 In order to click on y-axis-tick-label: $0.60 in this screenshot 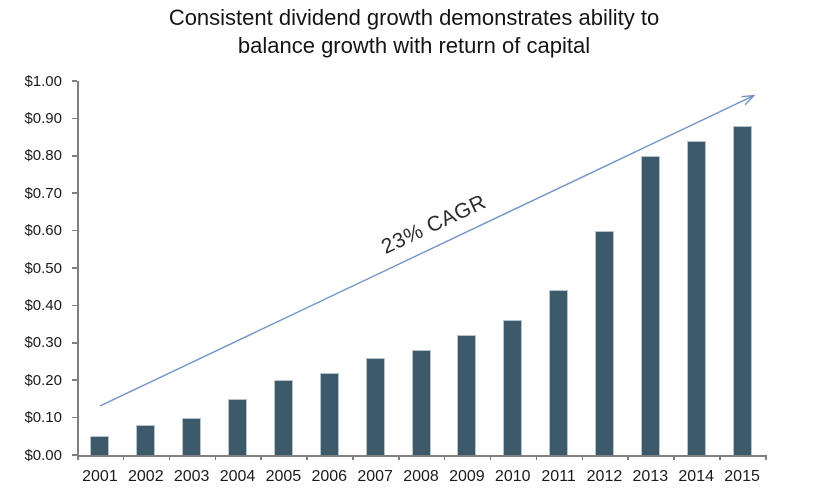, I will do `click(43, 231)`.